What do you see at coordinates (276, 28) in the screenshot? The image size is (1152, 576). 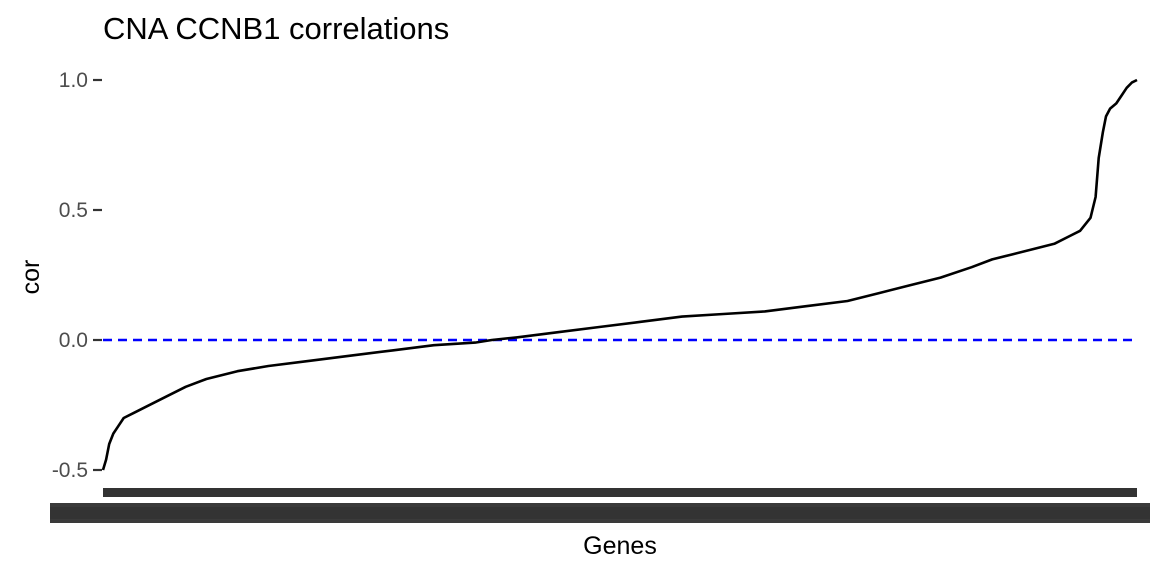 I see `chart-title: CNA CCNB1 correlations` at bounding box center [276, 28].